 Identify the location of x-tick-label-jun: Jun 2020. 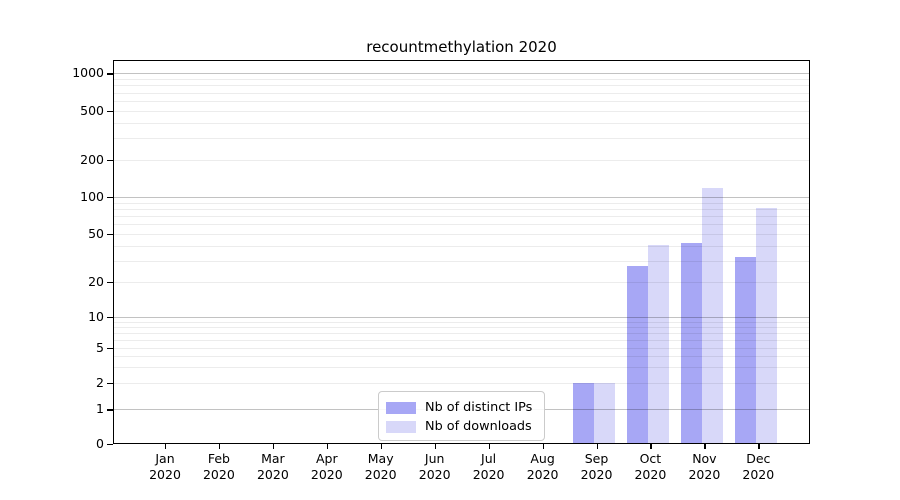
(434, 466).